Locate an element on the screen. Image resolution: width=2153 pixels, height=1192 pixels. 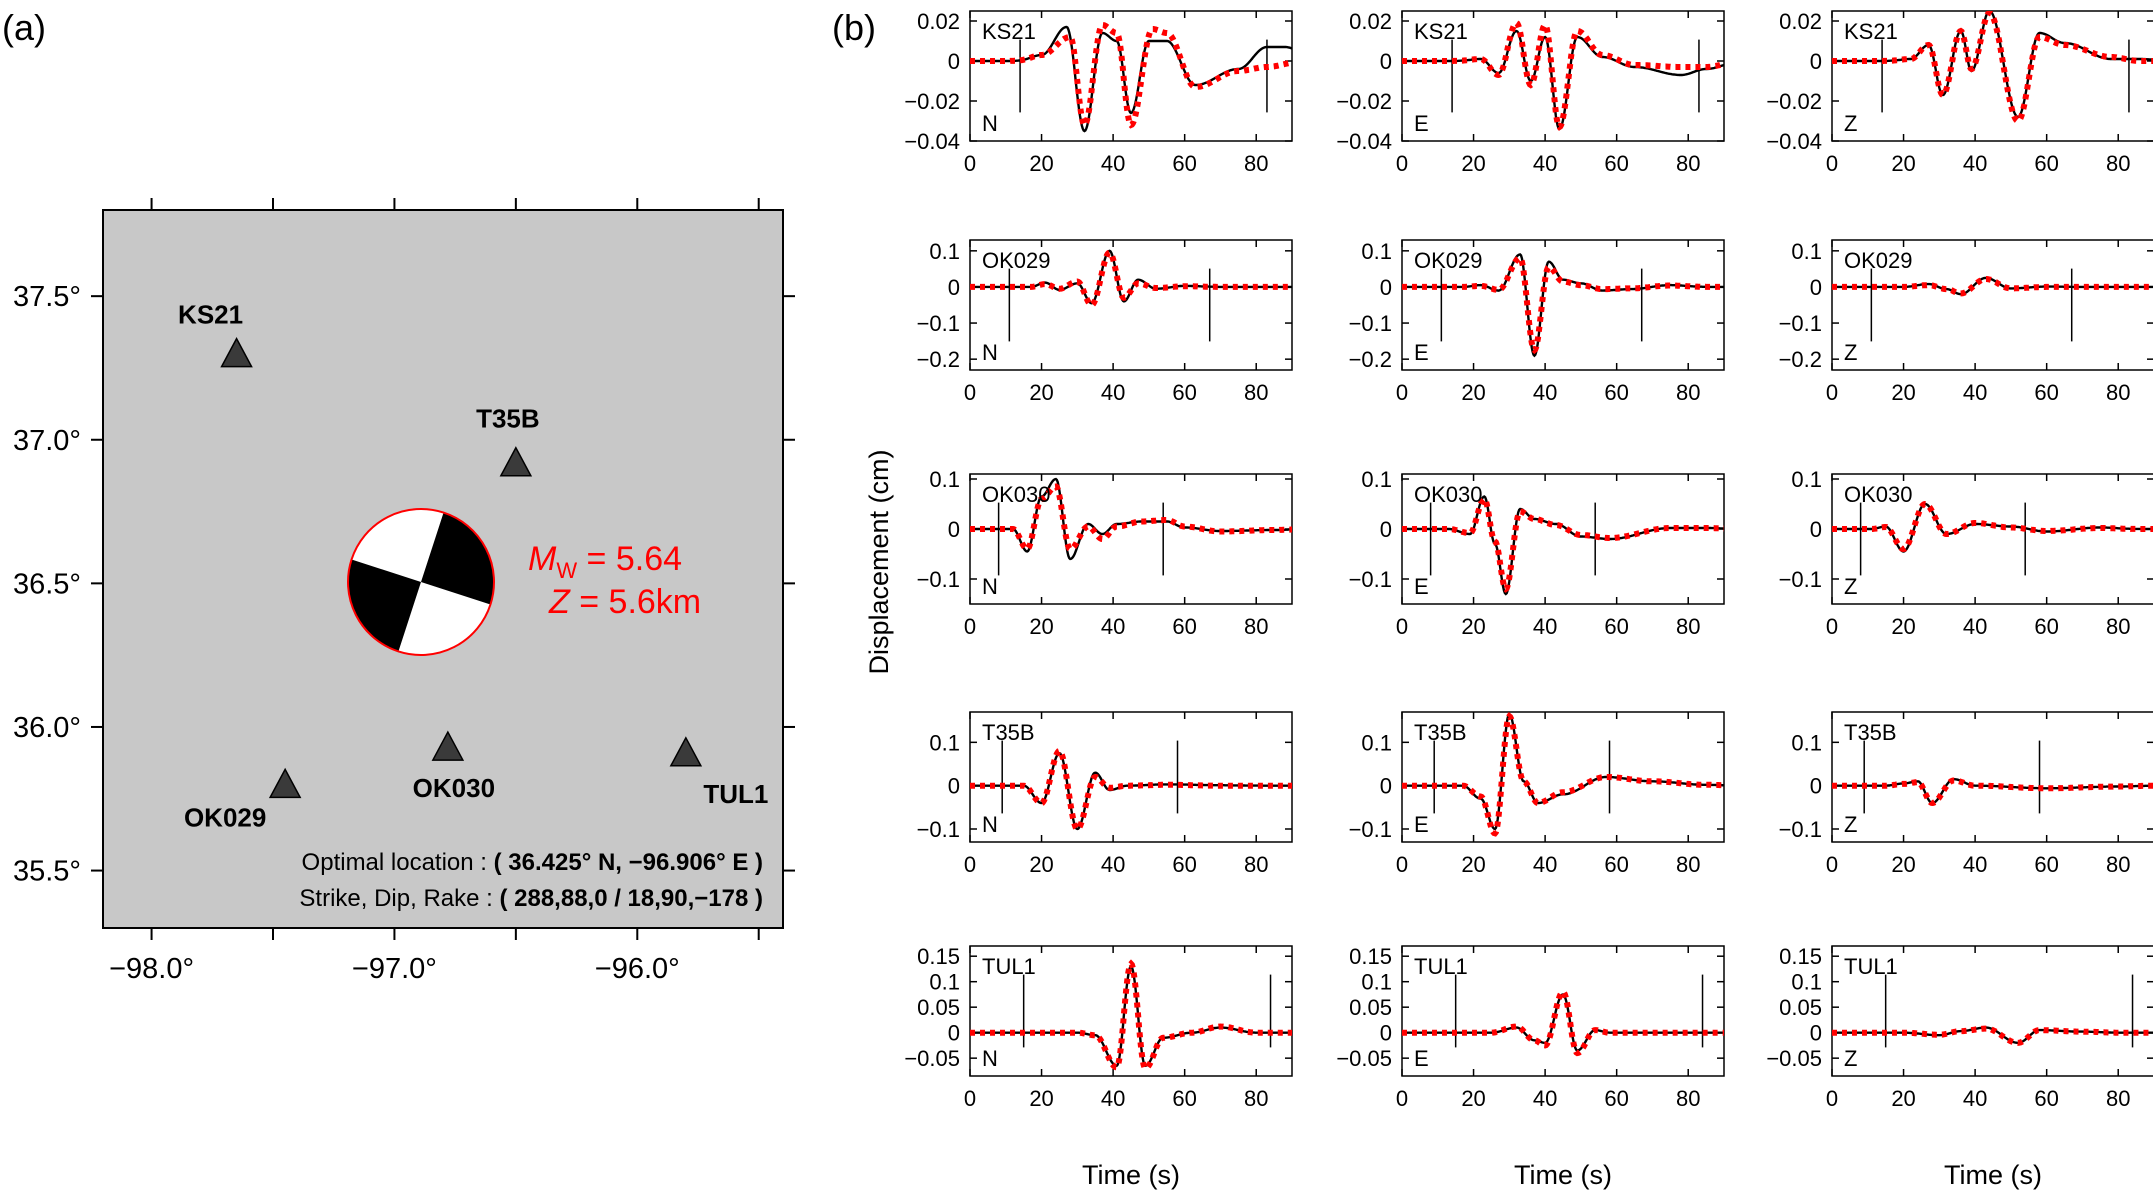
lon-tick-label: −96.0° is located at coordinates (637, 969).